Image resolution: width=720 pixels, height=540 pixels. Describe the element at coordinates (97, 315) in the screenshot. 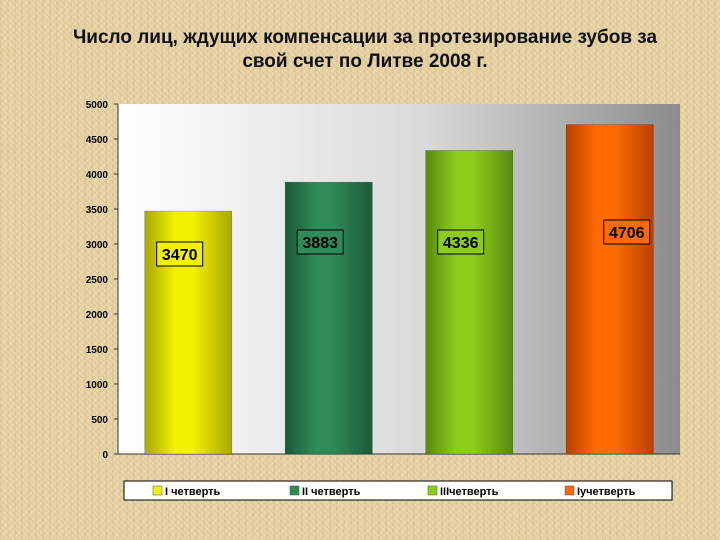

I see `y-tick-label: 2000` at that location.